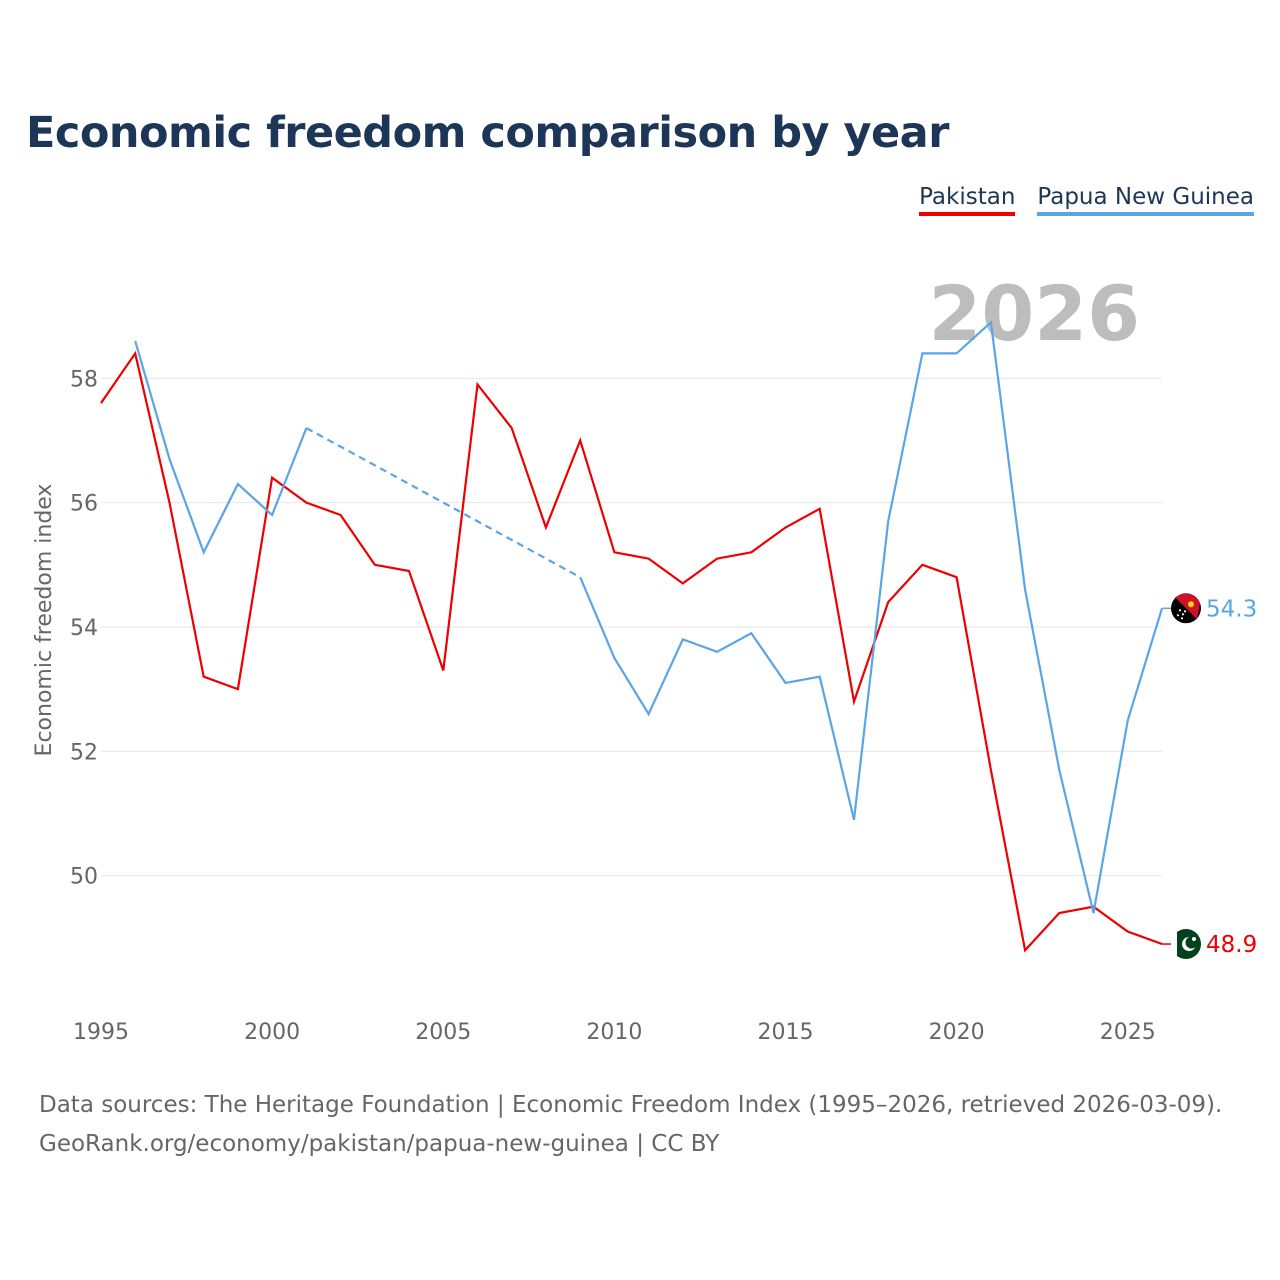 This screenshot has height=1280, width=1280. I want to click on y-tick-label: 52, so click(84, 752).